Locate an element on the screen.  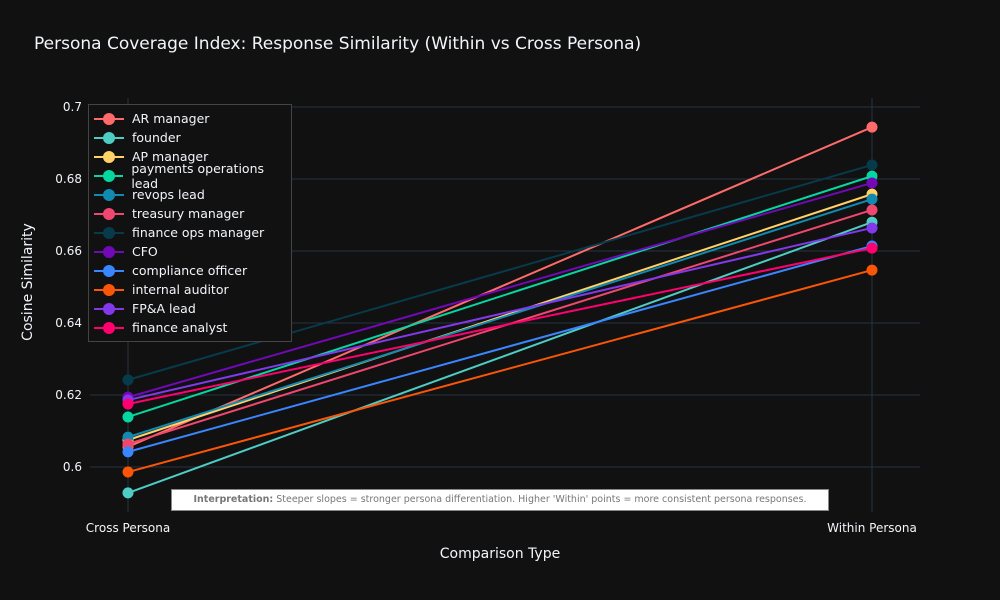
legend-label: payments operations lead is located at coordinates (198, 175).